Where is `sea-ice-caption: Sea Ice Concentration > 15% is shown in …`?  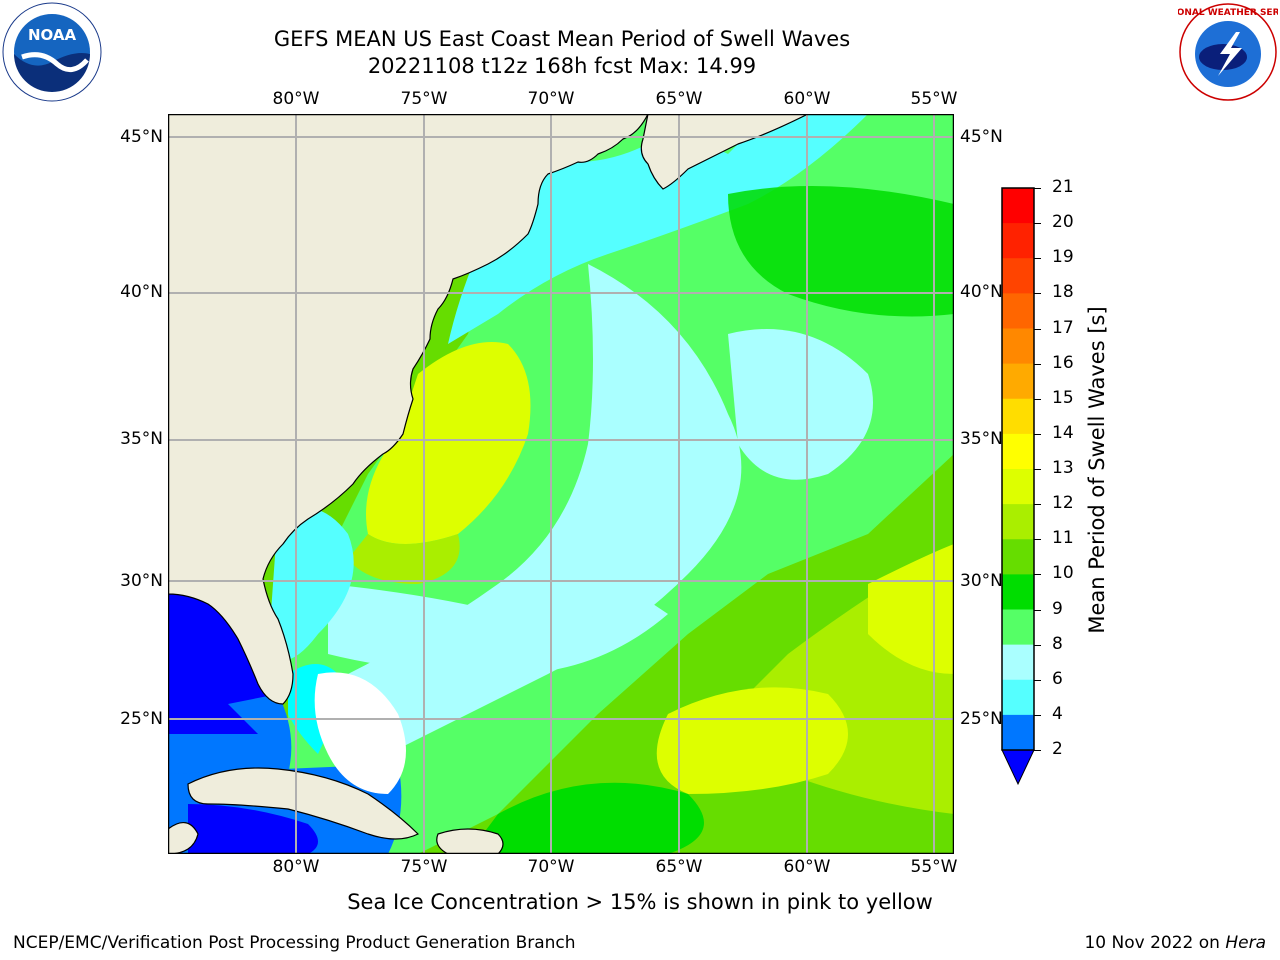
sea-ice-caption: Sea Ice Concentration > 15% is shown in … is located at coordinates (640, 902).